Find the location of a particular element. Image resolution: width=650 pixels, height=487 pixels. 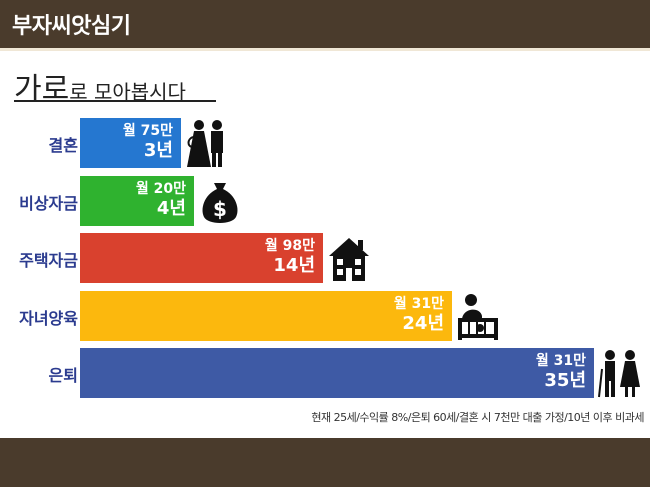

brand-title: 부자씨앗심기 is located at coordinates (71, 26).